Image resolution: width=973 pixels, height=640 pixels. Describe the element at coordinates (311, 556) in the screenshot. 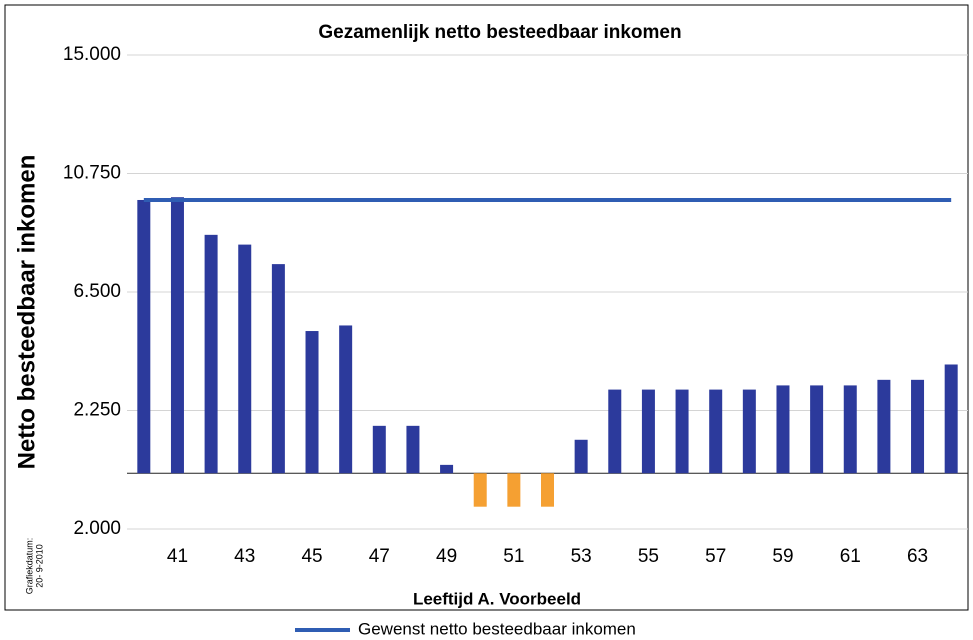

I see `x-tick-label: 45` at that location.